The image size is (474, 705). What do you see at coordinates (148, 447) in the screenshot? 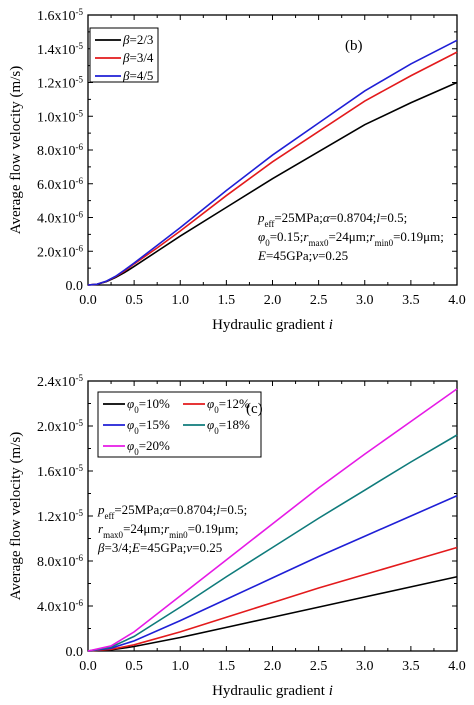
I see `legend-label: φ0=20%` at bounding box center [148, 447].